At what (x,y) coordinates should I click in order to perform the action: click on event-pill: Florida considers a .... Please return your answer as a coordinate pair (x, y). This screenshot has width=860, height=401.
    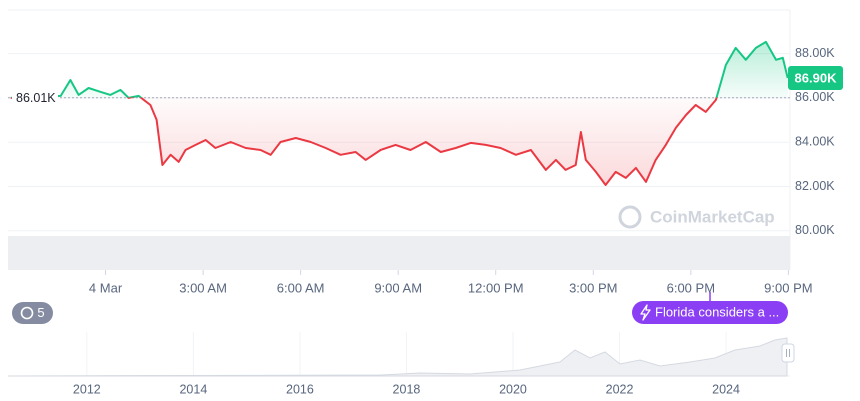
    Looking at the image, I should click on (710, 308).